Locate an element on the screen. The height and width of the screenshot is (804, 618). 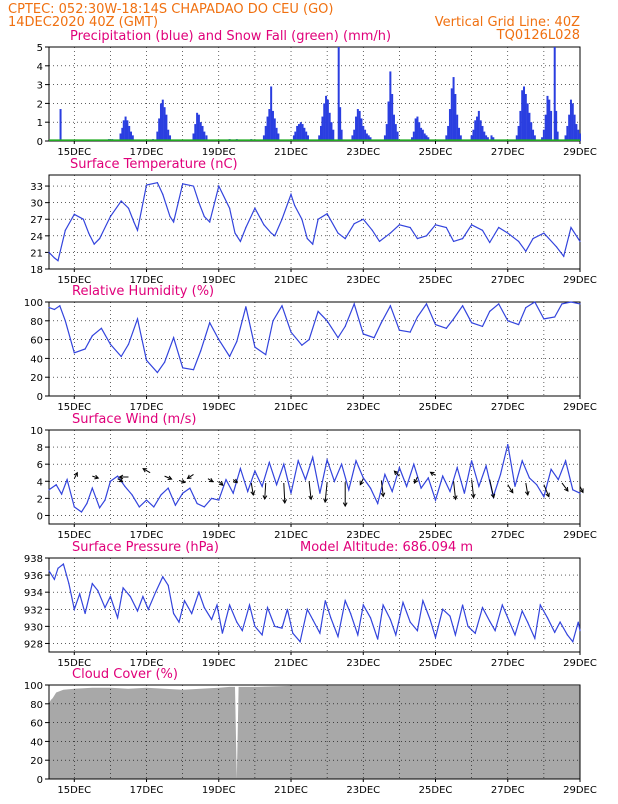
y-tick-label: 24 is located at coordinates (36, 237).